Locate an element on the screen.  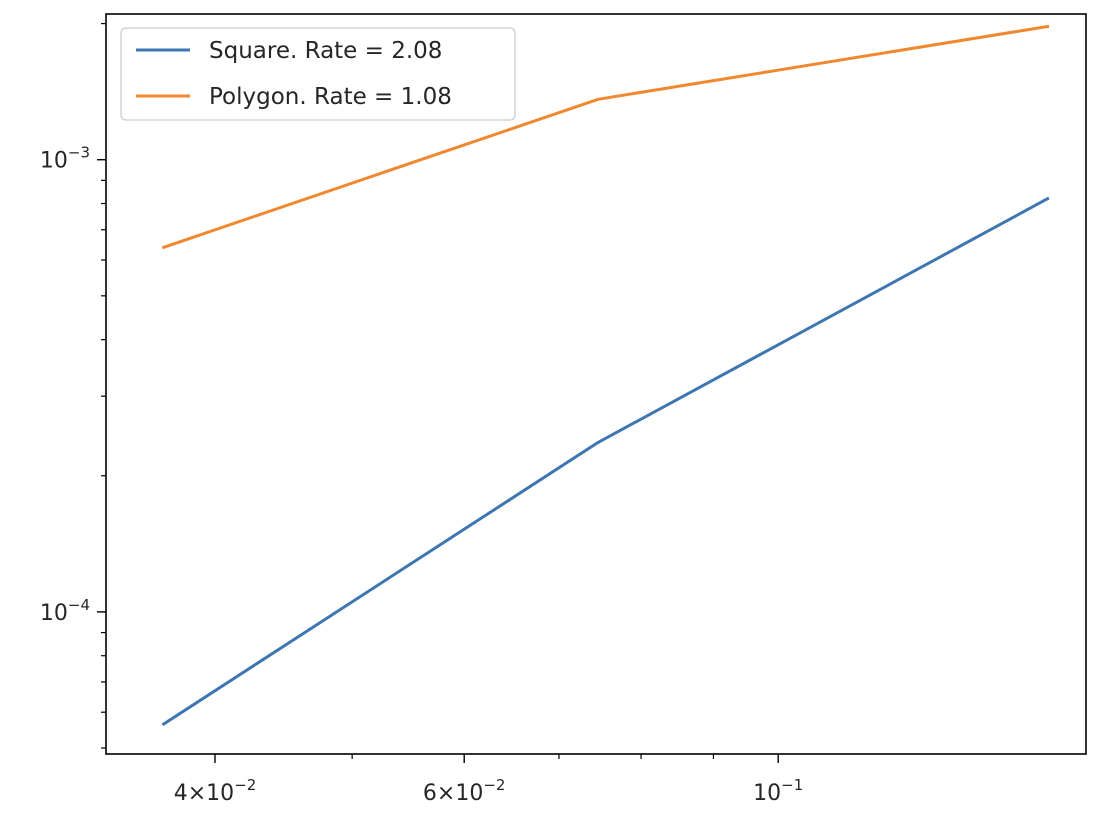
y-tick-label: 10⁻⁴ is located at coordinates (65, 611).